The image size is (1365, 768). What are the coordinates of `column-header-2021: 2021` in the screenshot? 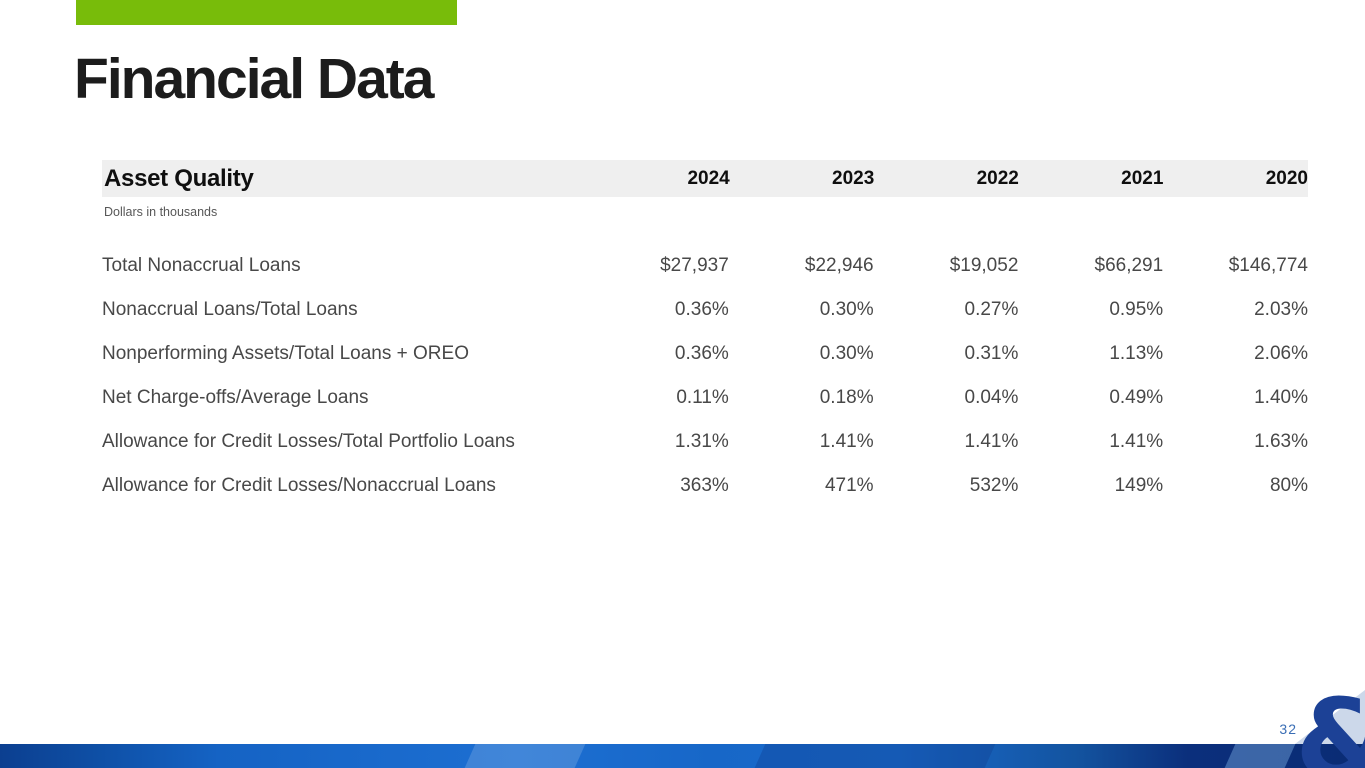 It's located at (1142, 178).